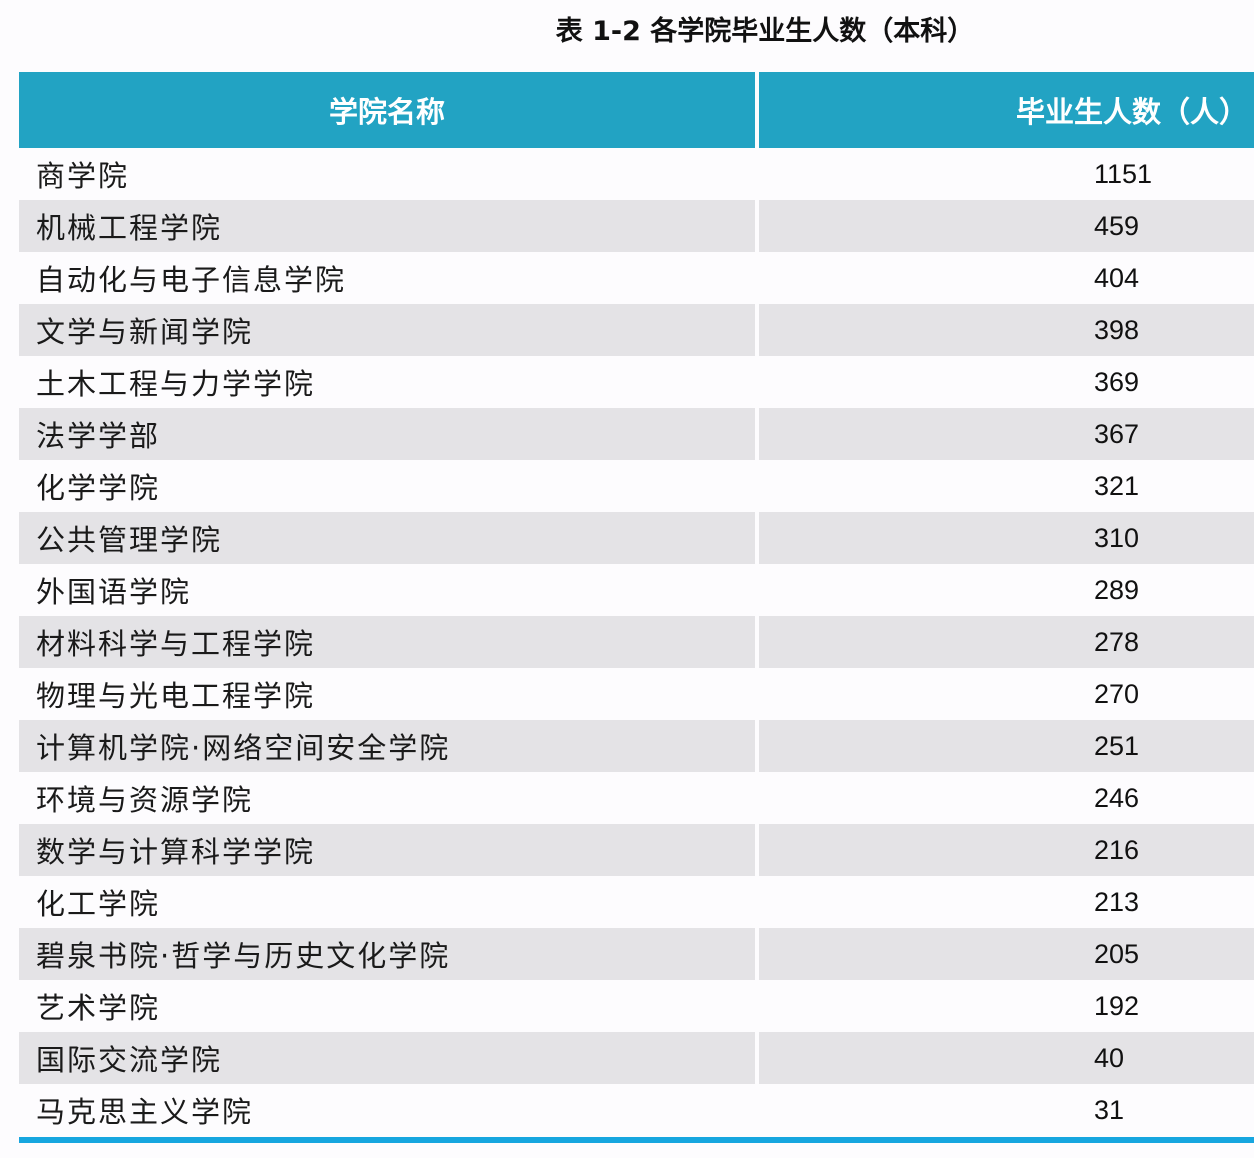 The height and width of the screenshot is (1158, 1254). Describe the element at coordinates (98, 904) in the screenshot. I see `college-name-cell: 化工学院` at that location.